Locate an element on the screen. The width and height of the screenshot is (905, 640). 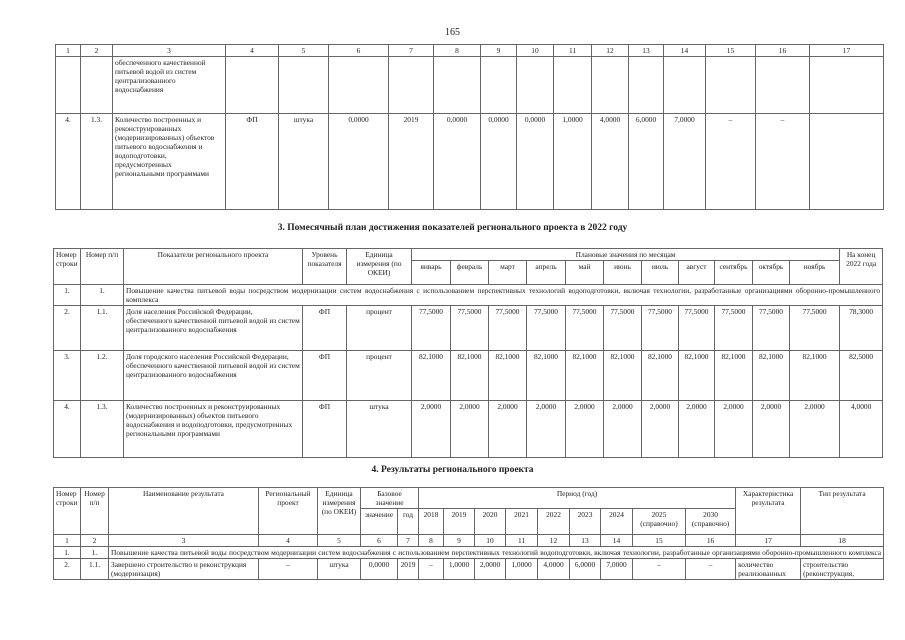
row-number: 1. is located at coordinates (67, 552).